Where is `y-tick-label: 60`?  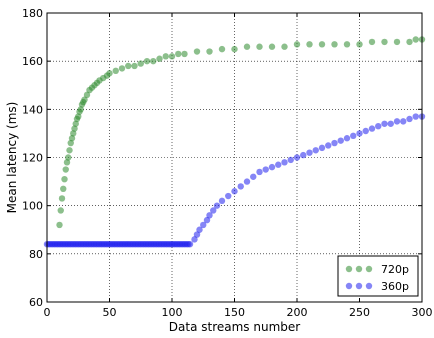
y-tick-label: 60 is located at coordinates (36, 302).